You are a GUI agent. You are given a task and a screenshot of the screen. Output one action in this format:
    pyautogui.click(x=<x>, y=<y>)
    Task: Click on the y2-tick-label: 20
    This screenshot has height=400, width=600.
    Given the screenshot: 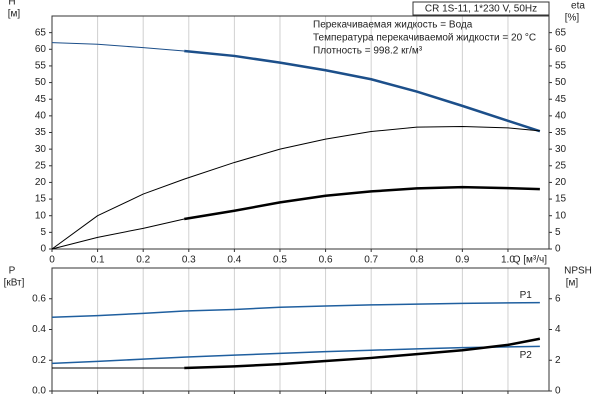 What is the action you would take?
    pyautogui.click(x=561, y=182)
    